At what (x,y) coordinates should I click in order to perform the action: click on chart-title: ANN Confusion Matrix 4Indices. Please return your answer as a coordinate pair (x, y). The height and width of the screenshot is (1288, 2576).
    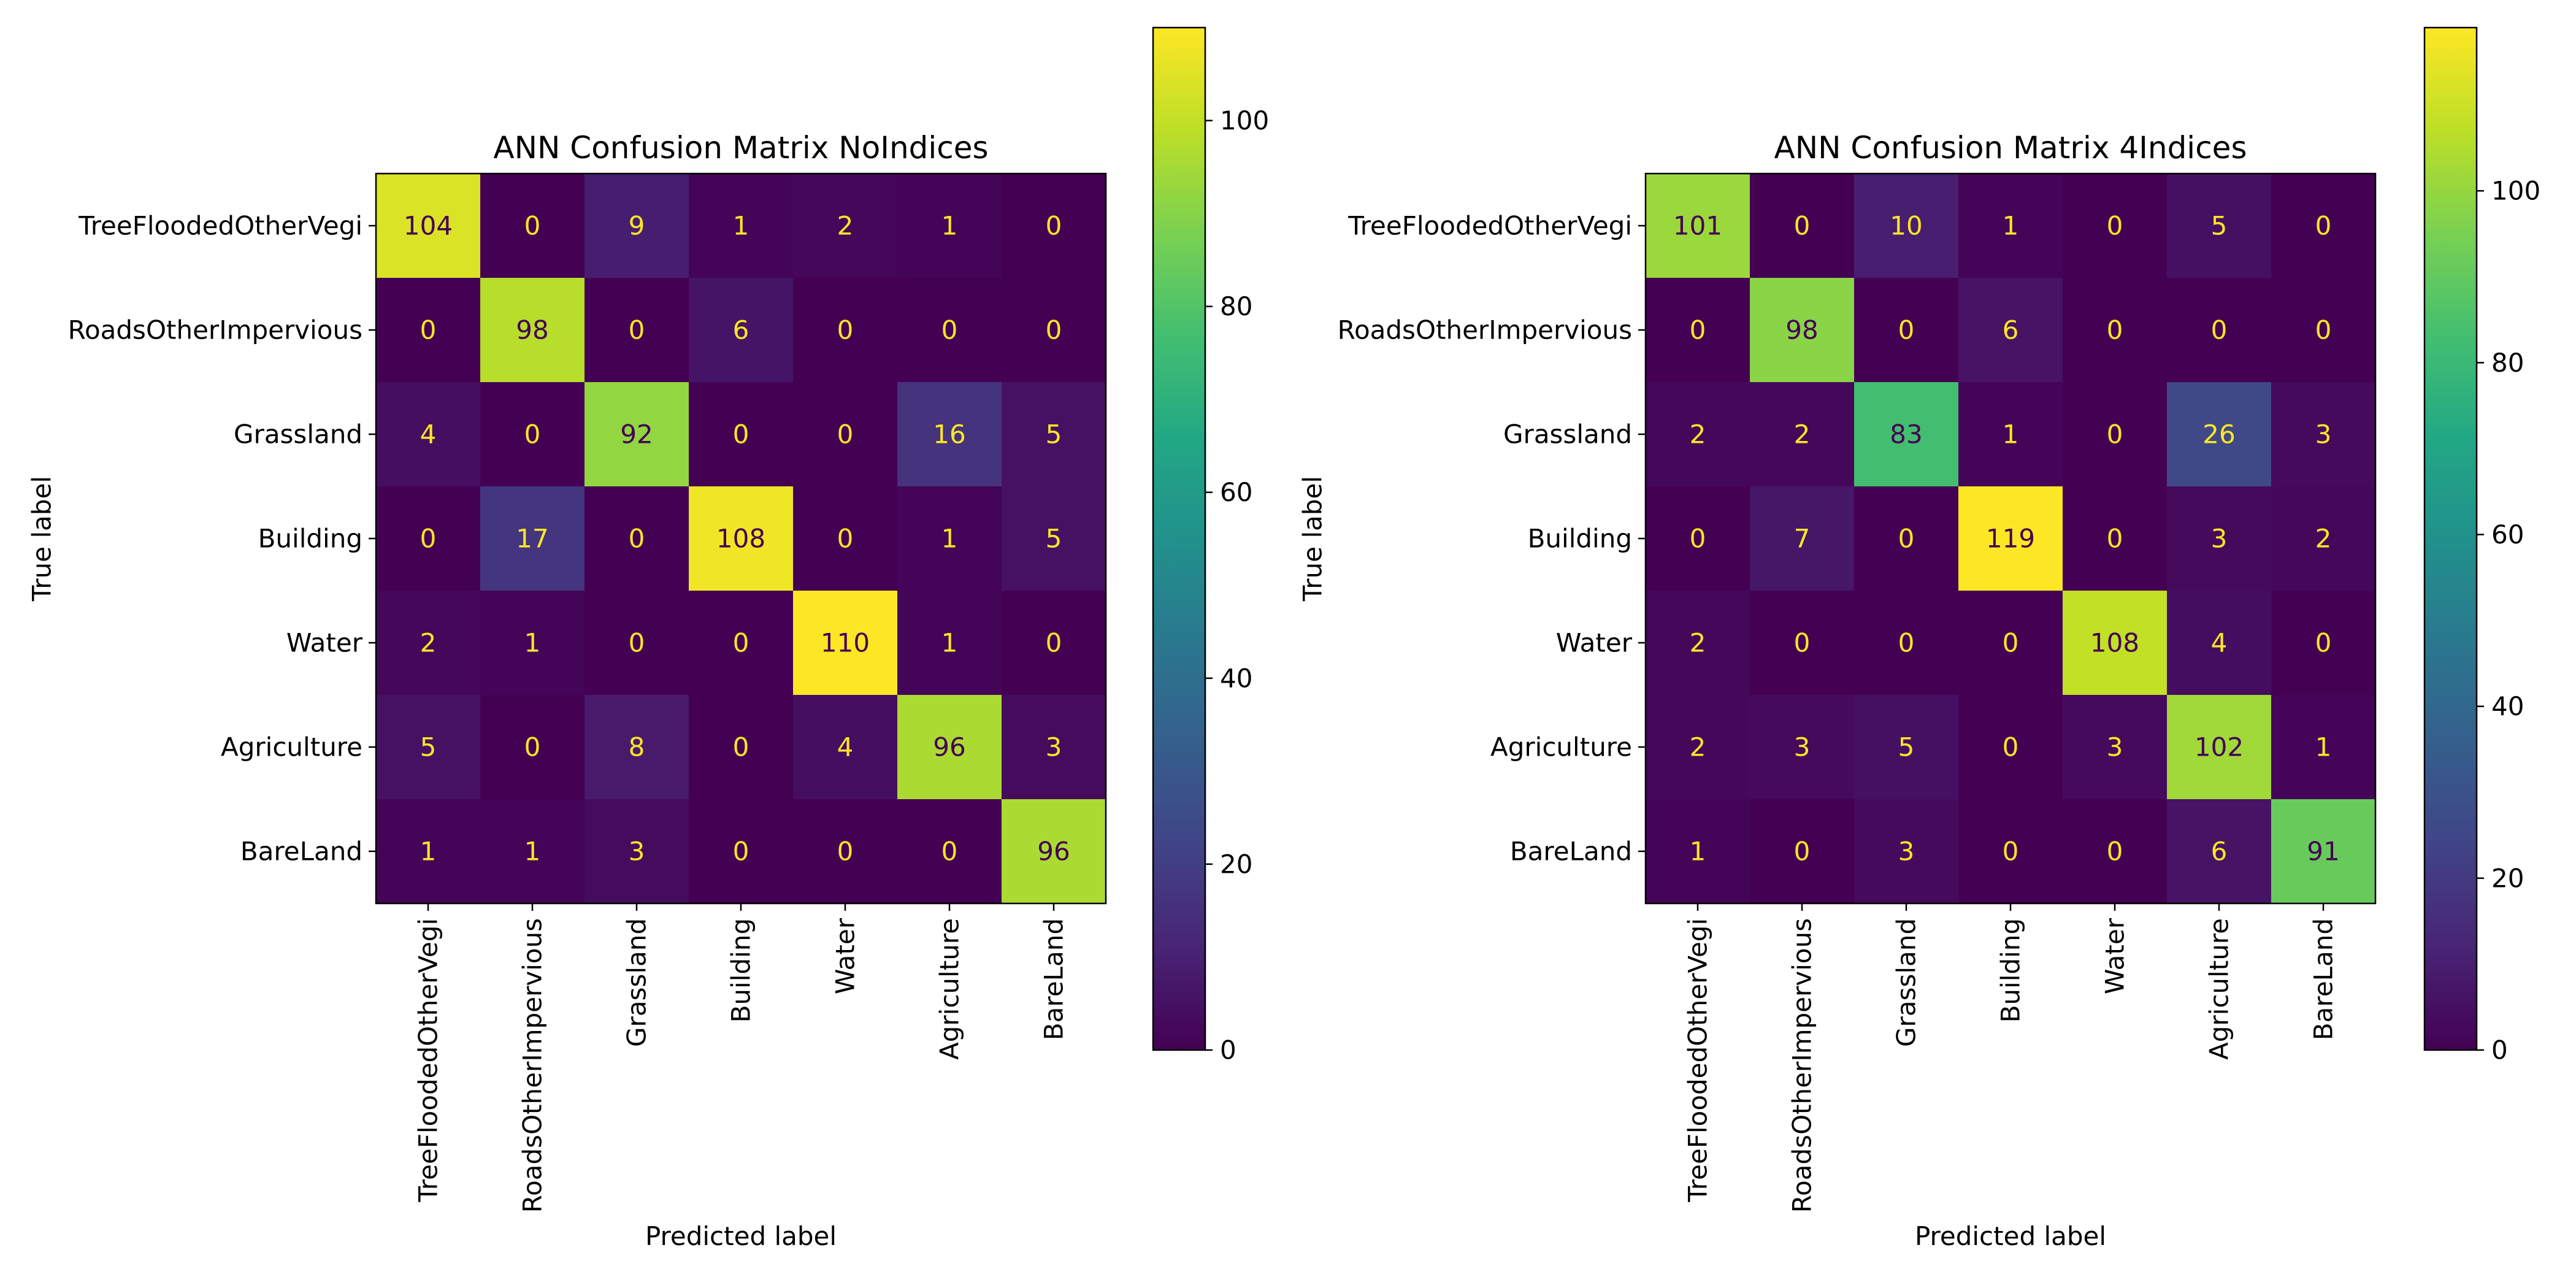
    Looking at the image, I should click on (2010, 148).